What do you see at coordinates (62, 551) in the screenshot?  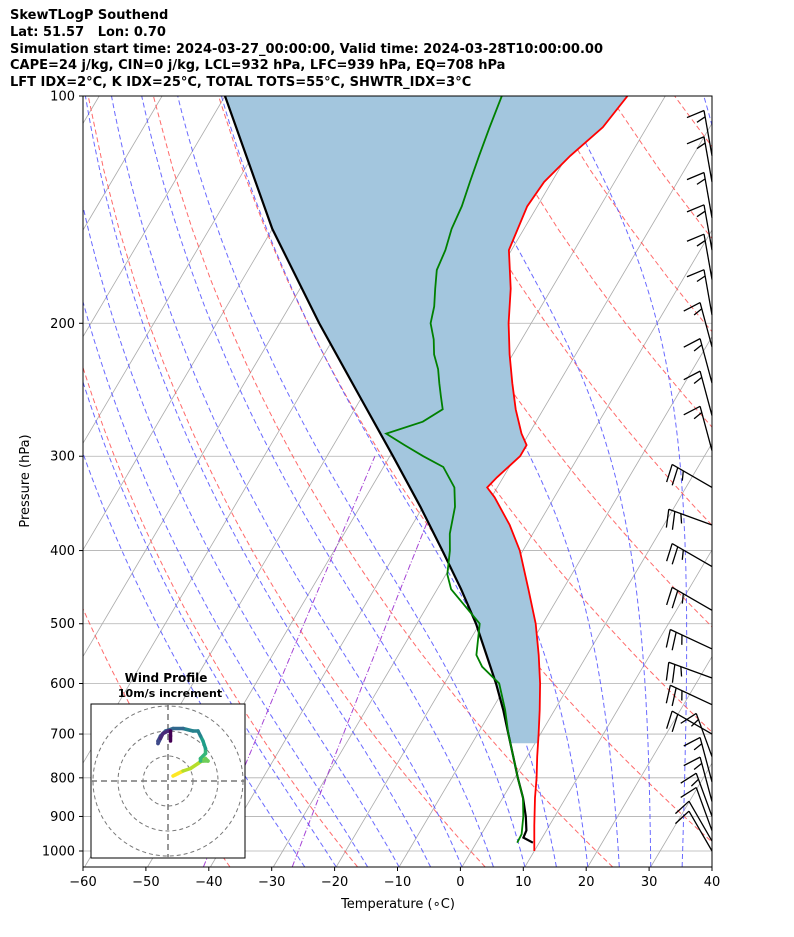 I see `y-tick-label: 400` at bounding box center [62, 551].